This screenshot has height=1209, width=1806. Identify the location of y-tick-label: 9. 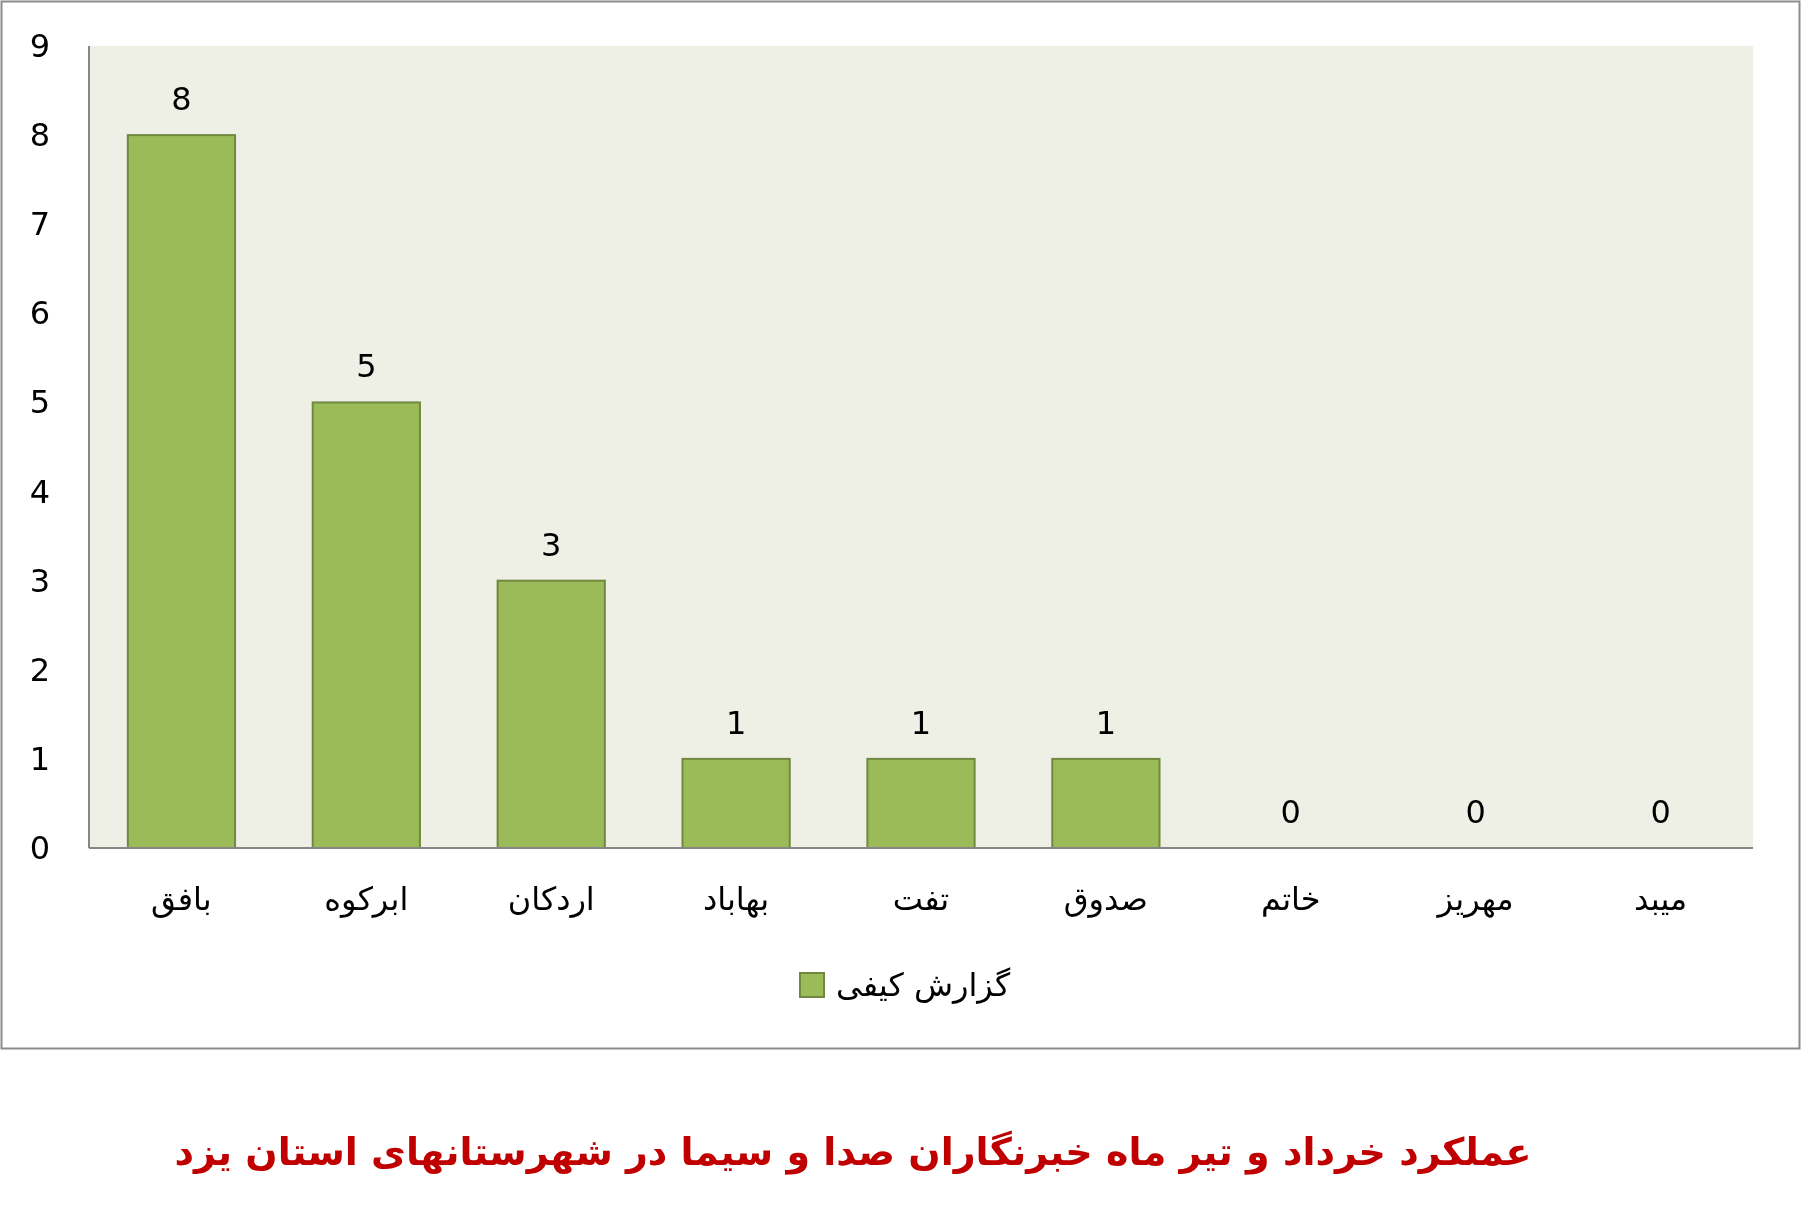
(40, 46).